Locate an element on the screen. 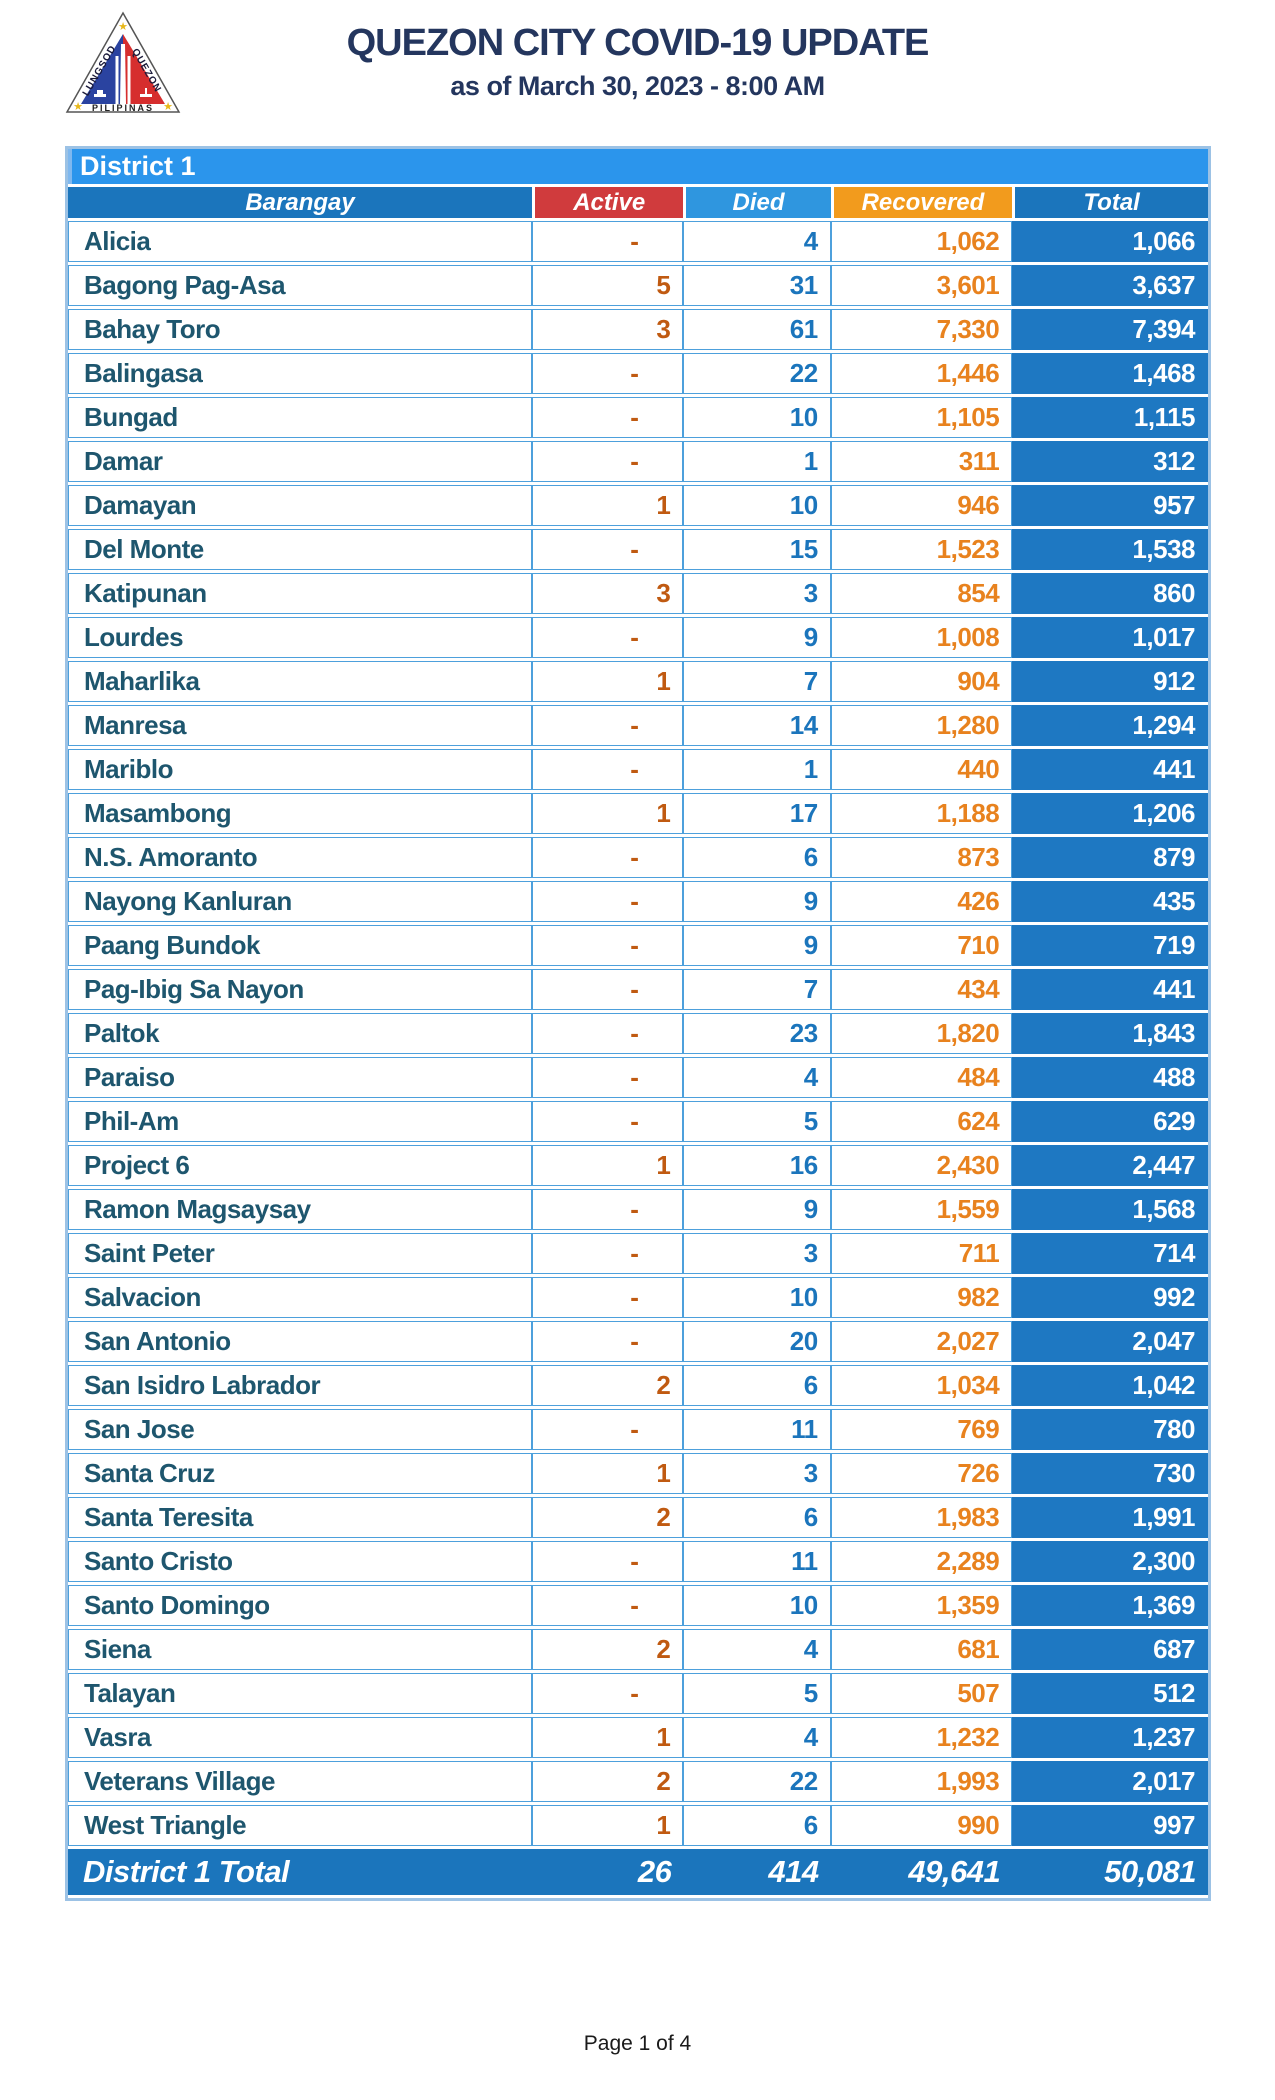 This screenshot has height=2100, width=1275. table-row: Damar -1 311 312 is located at coordinates (638, 461).